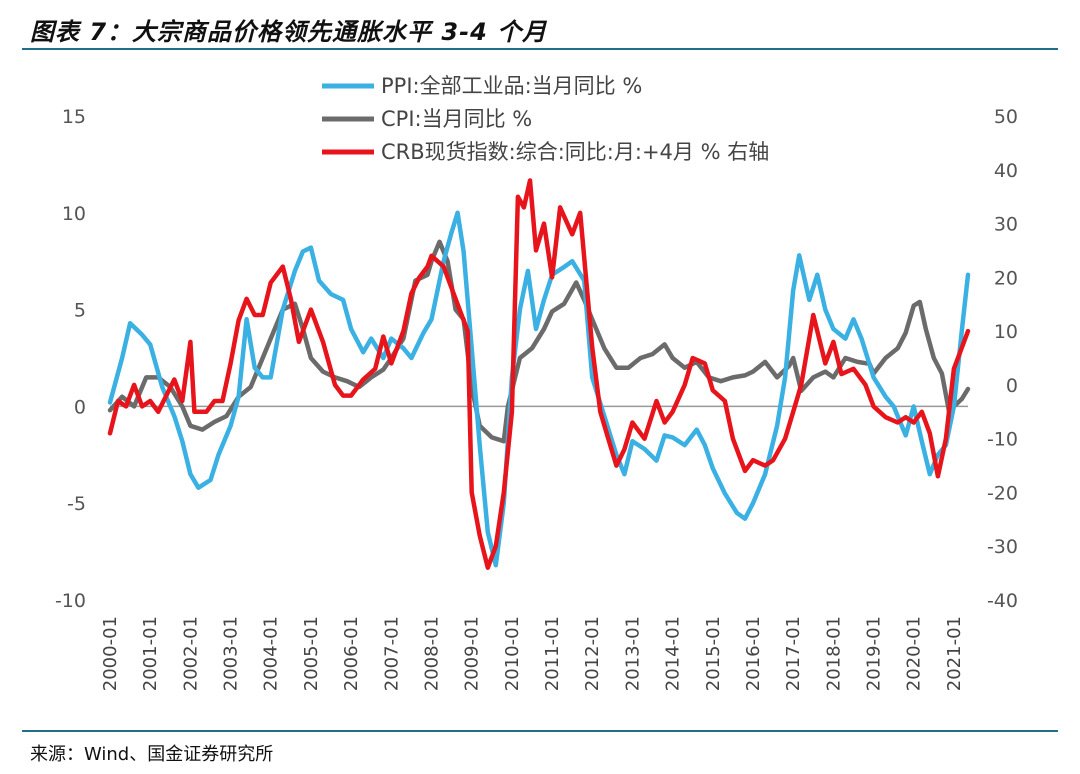 The image size is (1080, 774). What do you see at coordinates (80, 311) in the screenshot?
I see `y-left-tick-label: 5` at bounding box center [80, 311].